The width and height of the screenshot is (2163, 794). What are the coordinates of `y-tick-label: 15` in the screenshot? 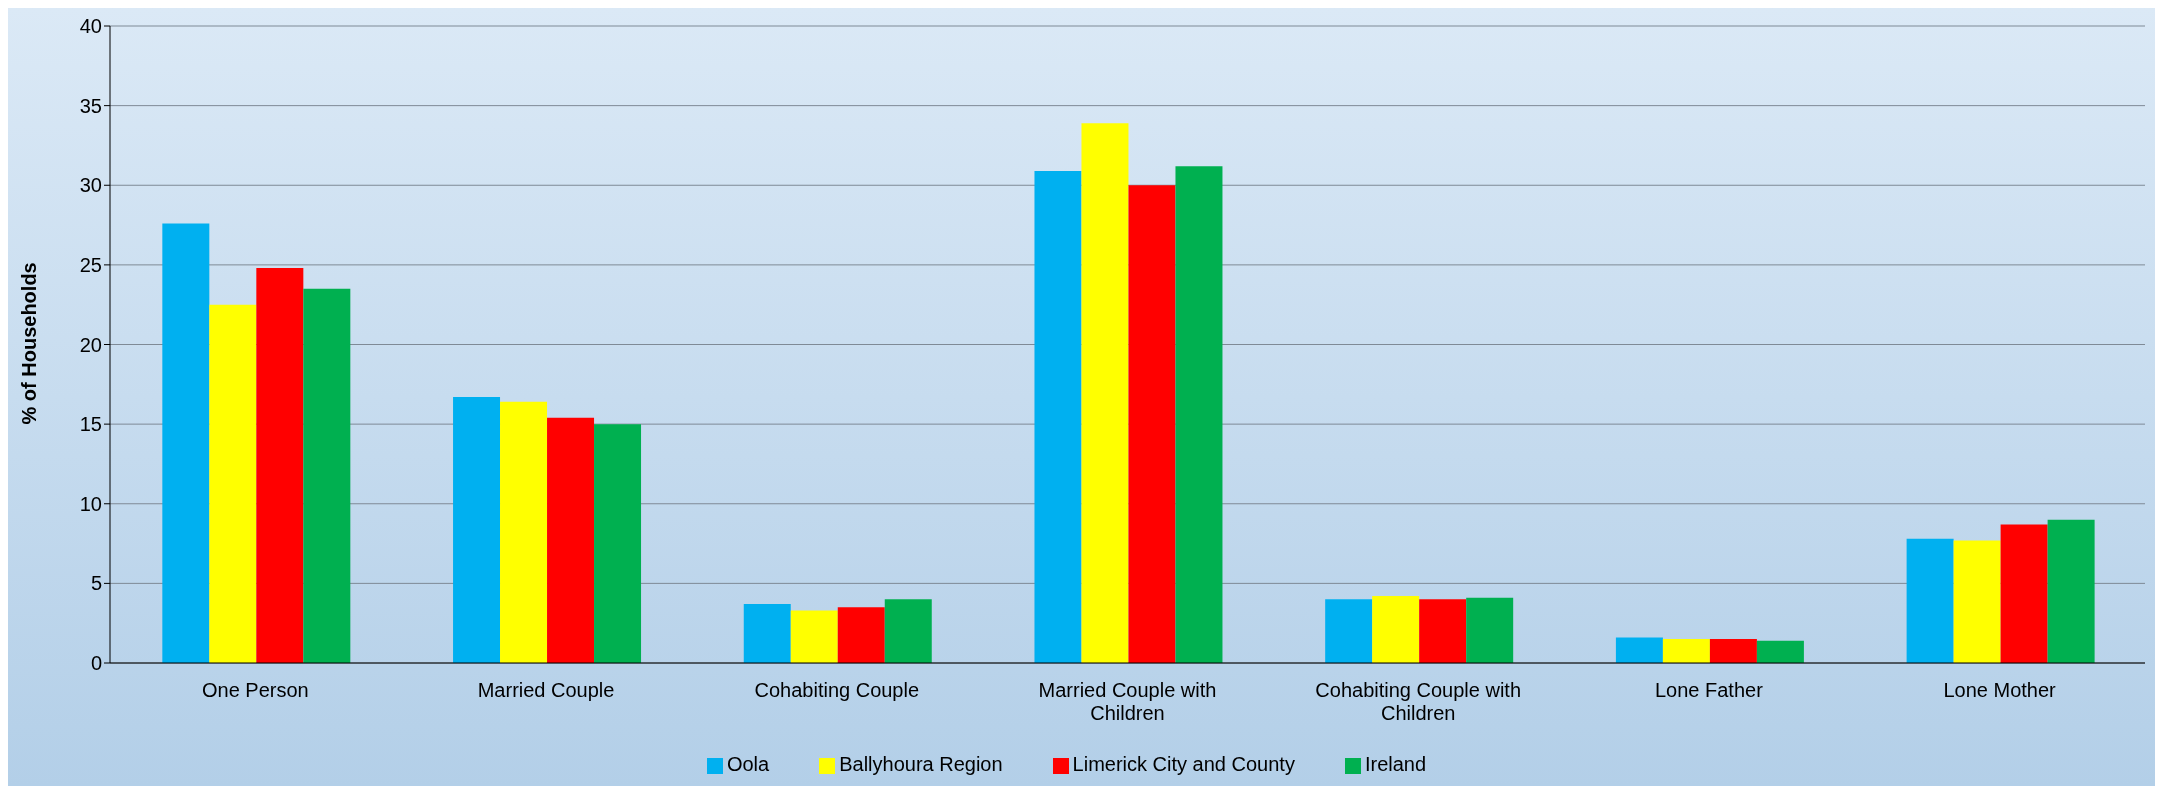 It's located at (90, 424).